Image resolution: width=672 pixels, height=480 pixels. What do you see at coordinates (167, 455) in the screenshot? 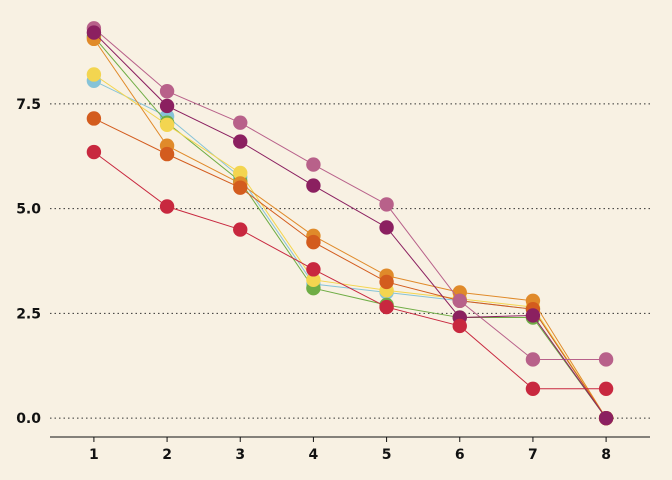
I see `x-tick-label: 2` at bounding box center [167, 455].